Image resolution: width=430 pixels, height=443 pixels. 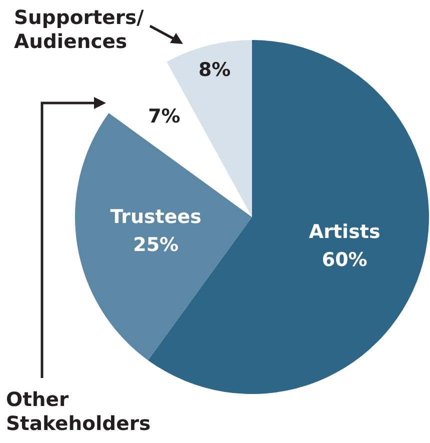 I want to click on slice-label: Supporters/ Audiences, so click(x=79, y=30).